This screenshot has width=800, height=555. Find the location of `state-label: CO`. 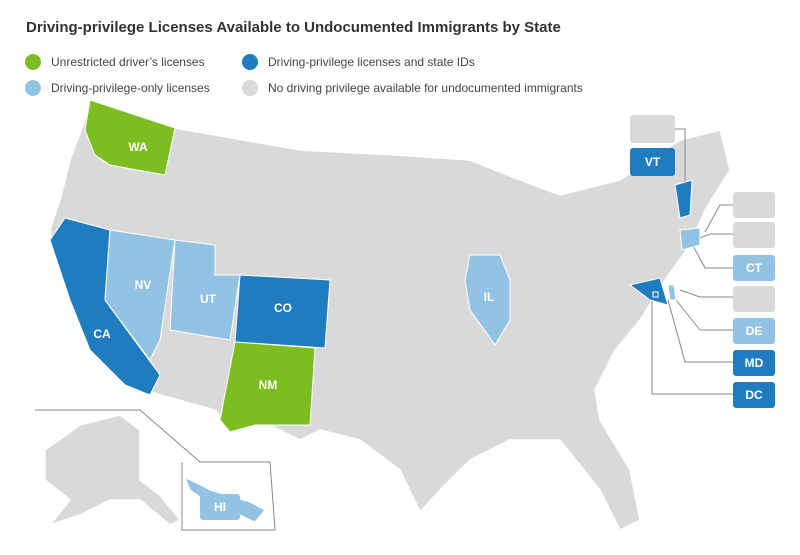

state-label: CO is located at coordinates (283, 308).